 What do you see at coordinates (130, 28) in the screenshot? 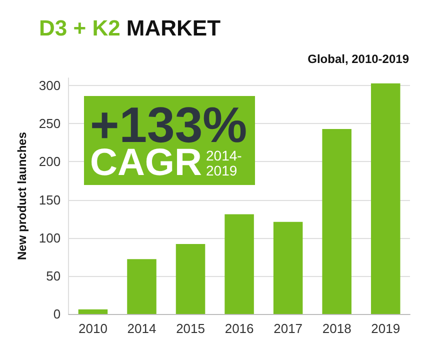
I see `chart-title: D3 + K2 MARKET` at bounding box center [130, 28].